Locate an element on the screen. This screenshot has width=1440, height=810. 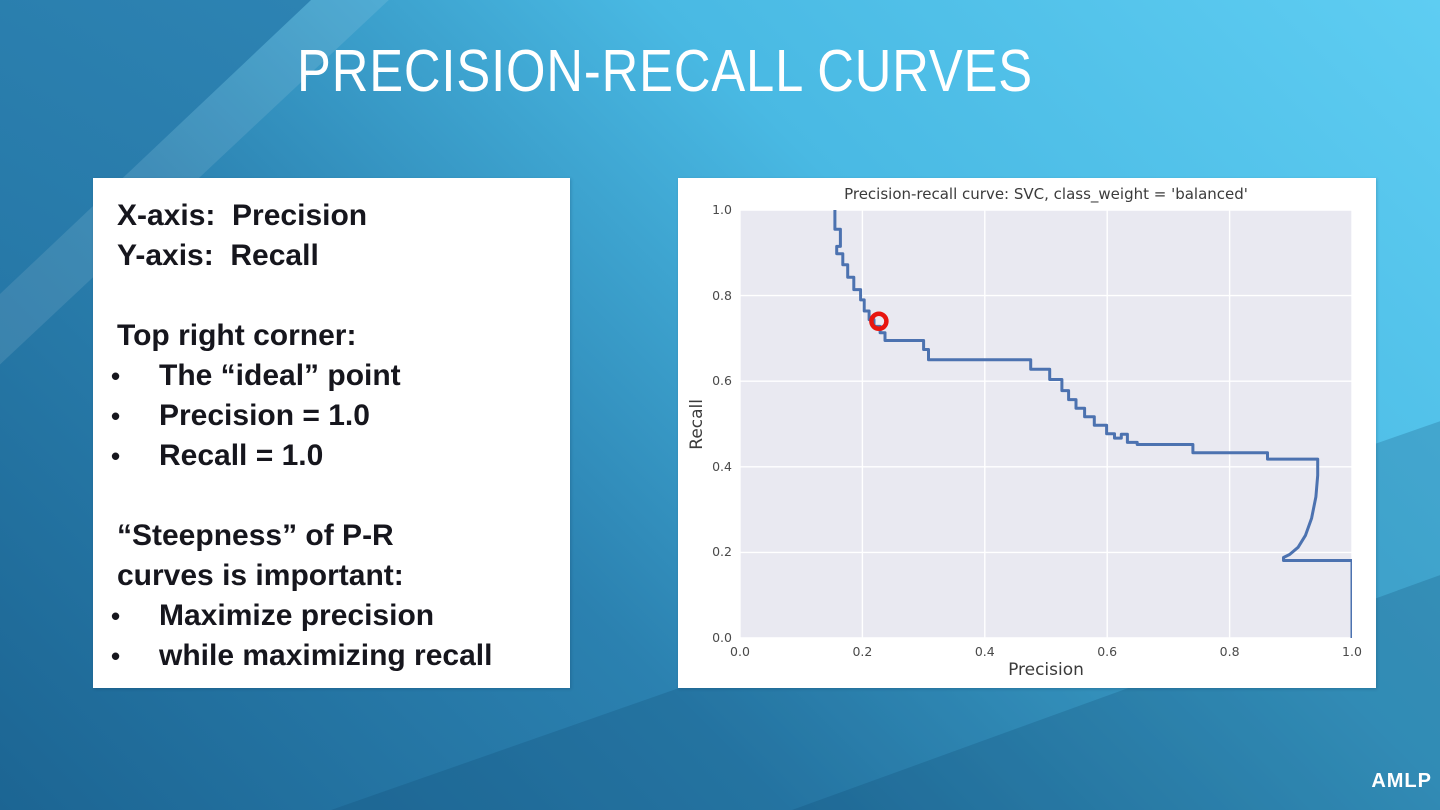
note-text: Y-axis: Recall is located at coordinates (218, 255).